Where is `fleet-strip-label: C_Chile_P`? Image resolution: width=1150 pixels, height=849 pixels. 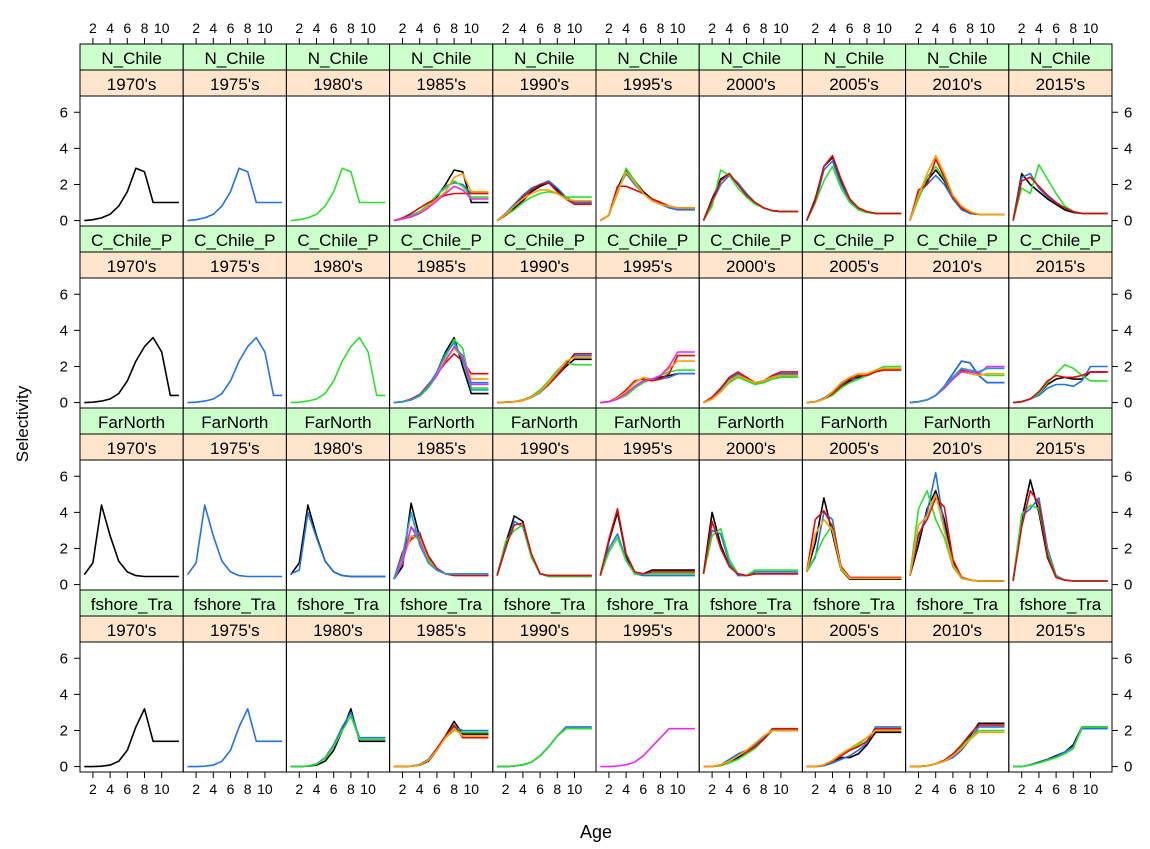 fleet-strip-label: C_Chile_P is located at coordinates (957, 240).